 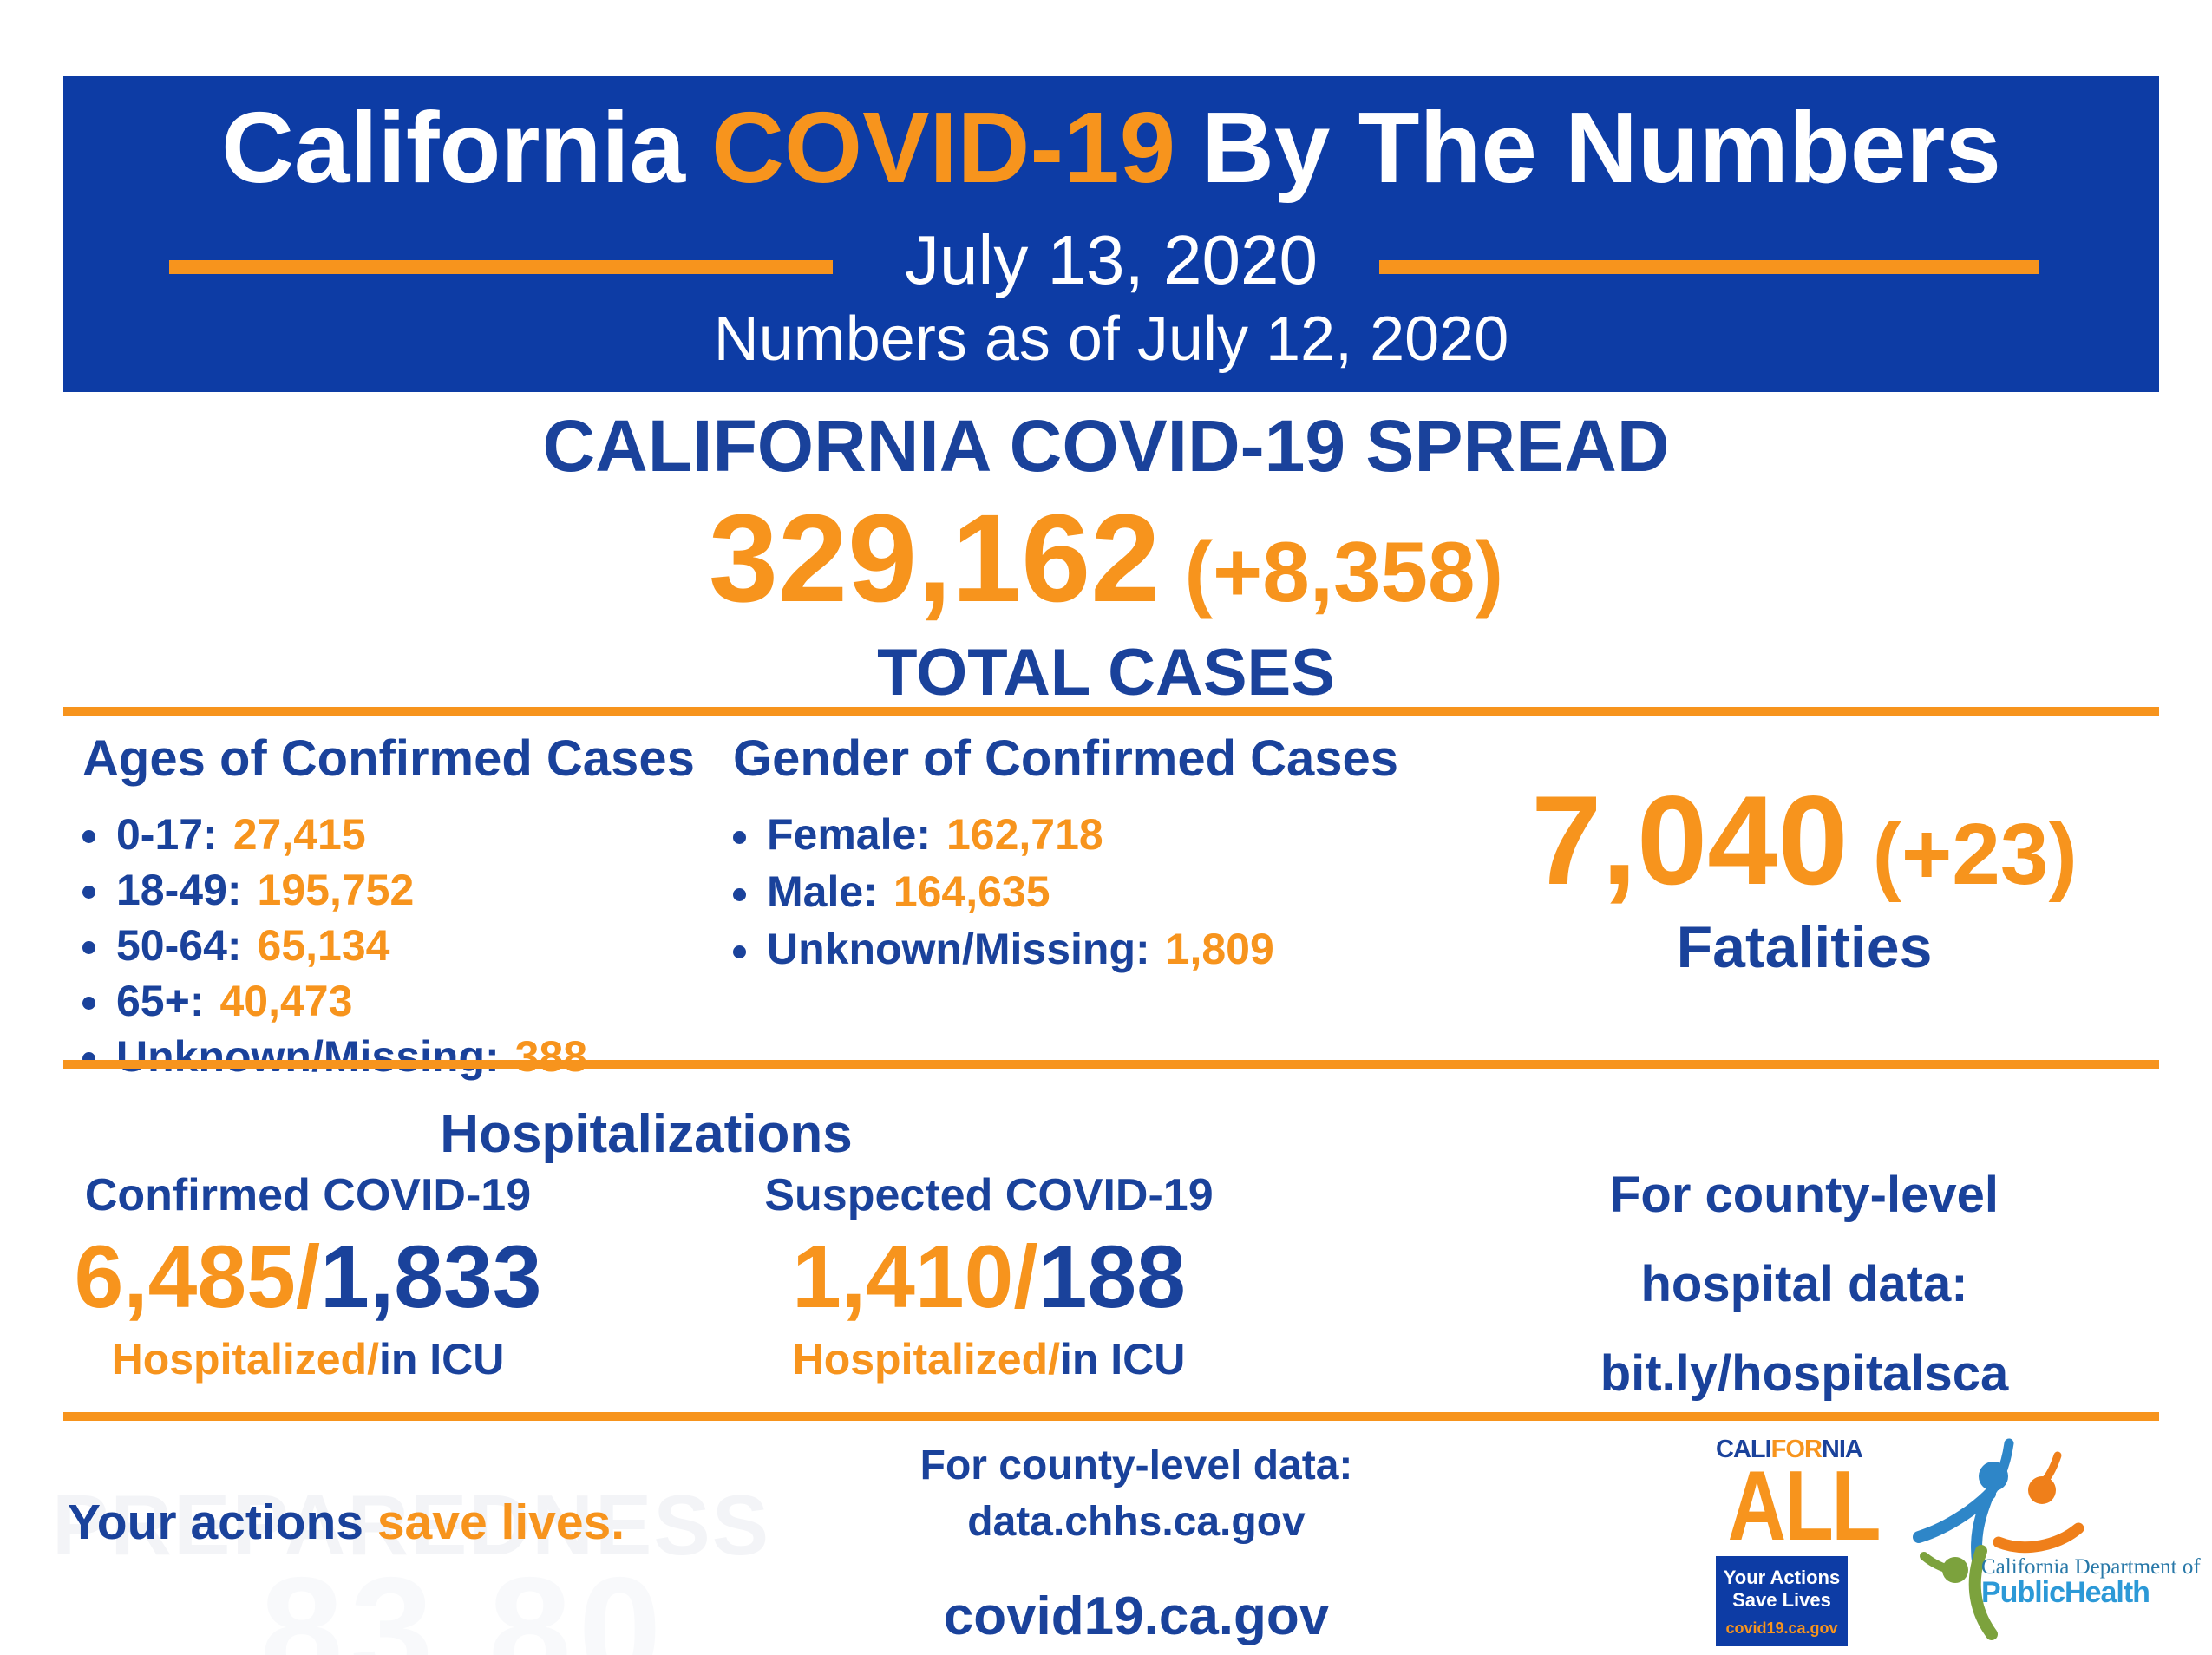 What do you see at coordinates (323, 945) in the screenshot?
I see `stat-value: 65,134` at bounding box center [323, 945].